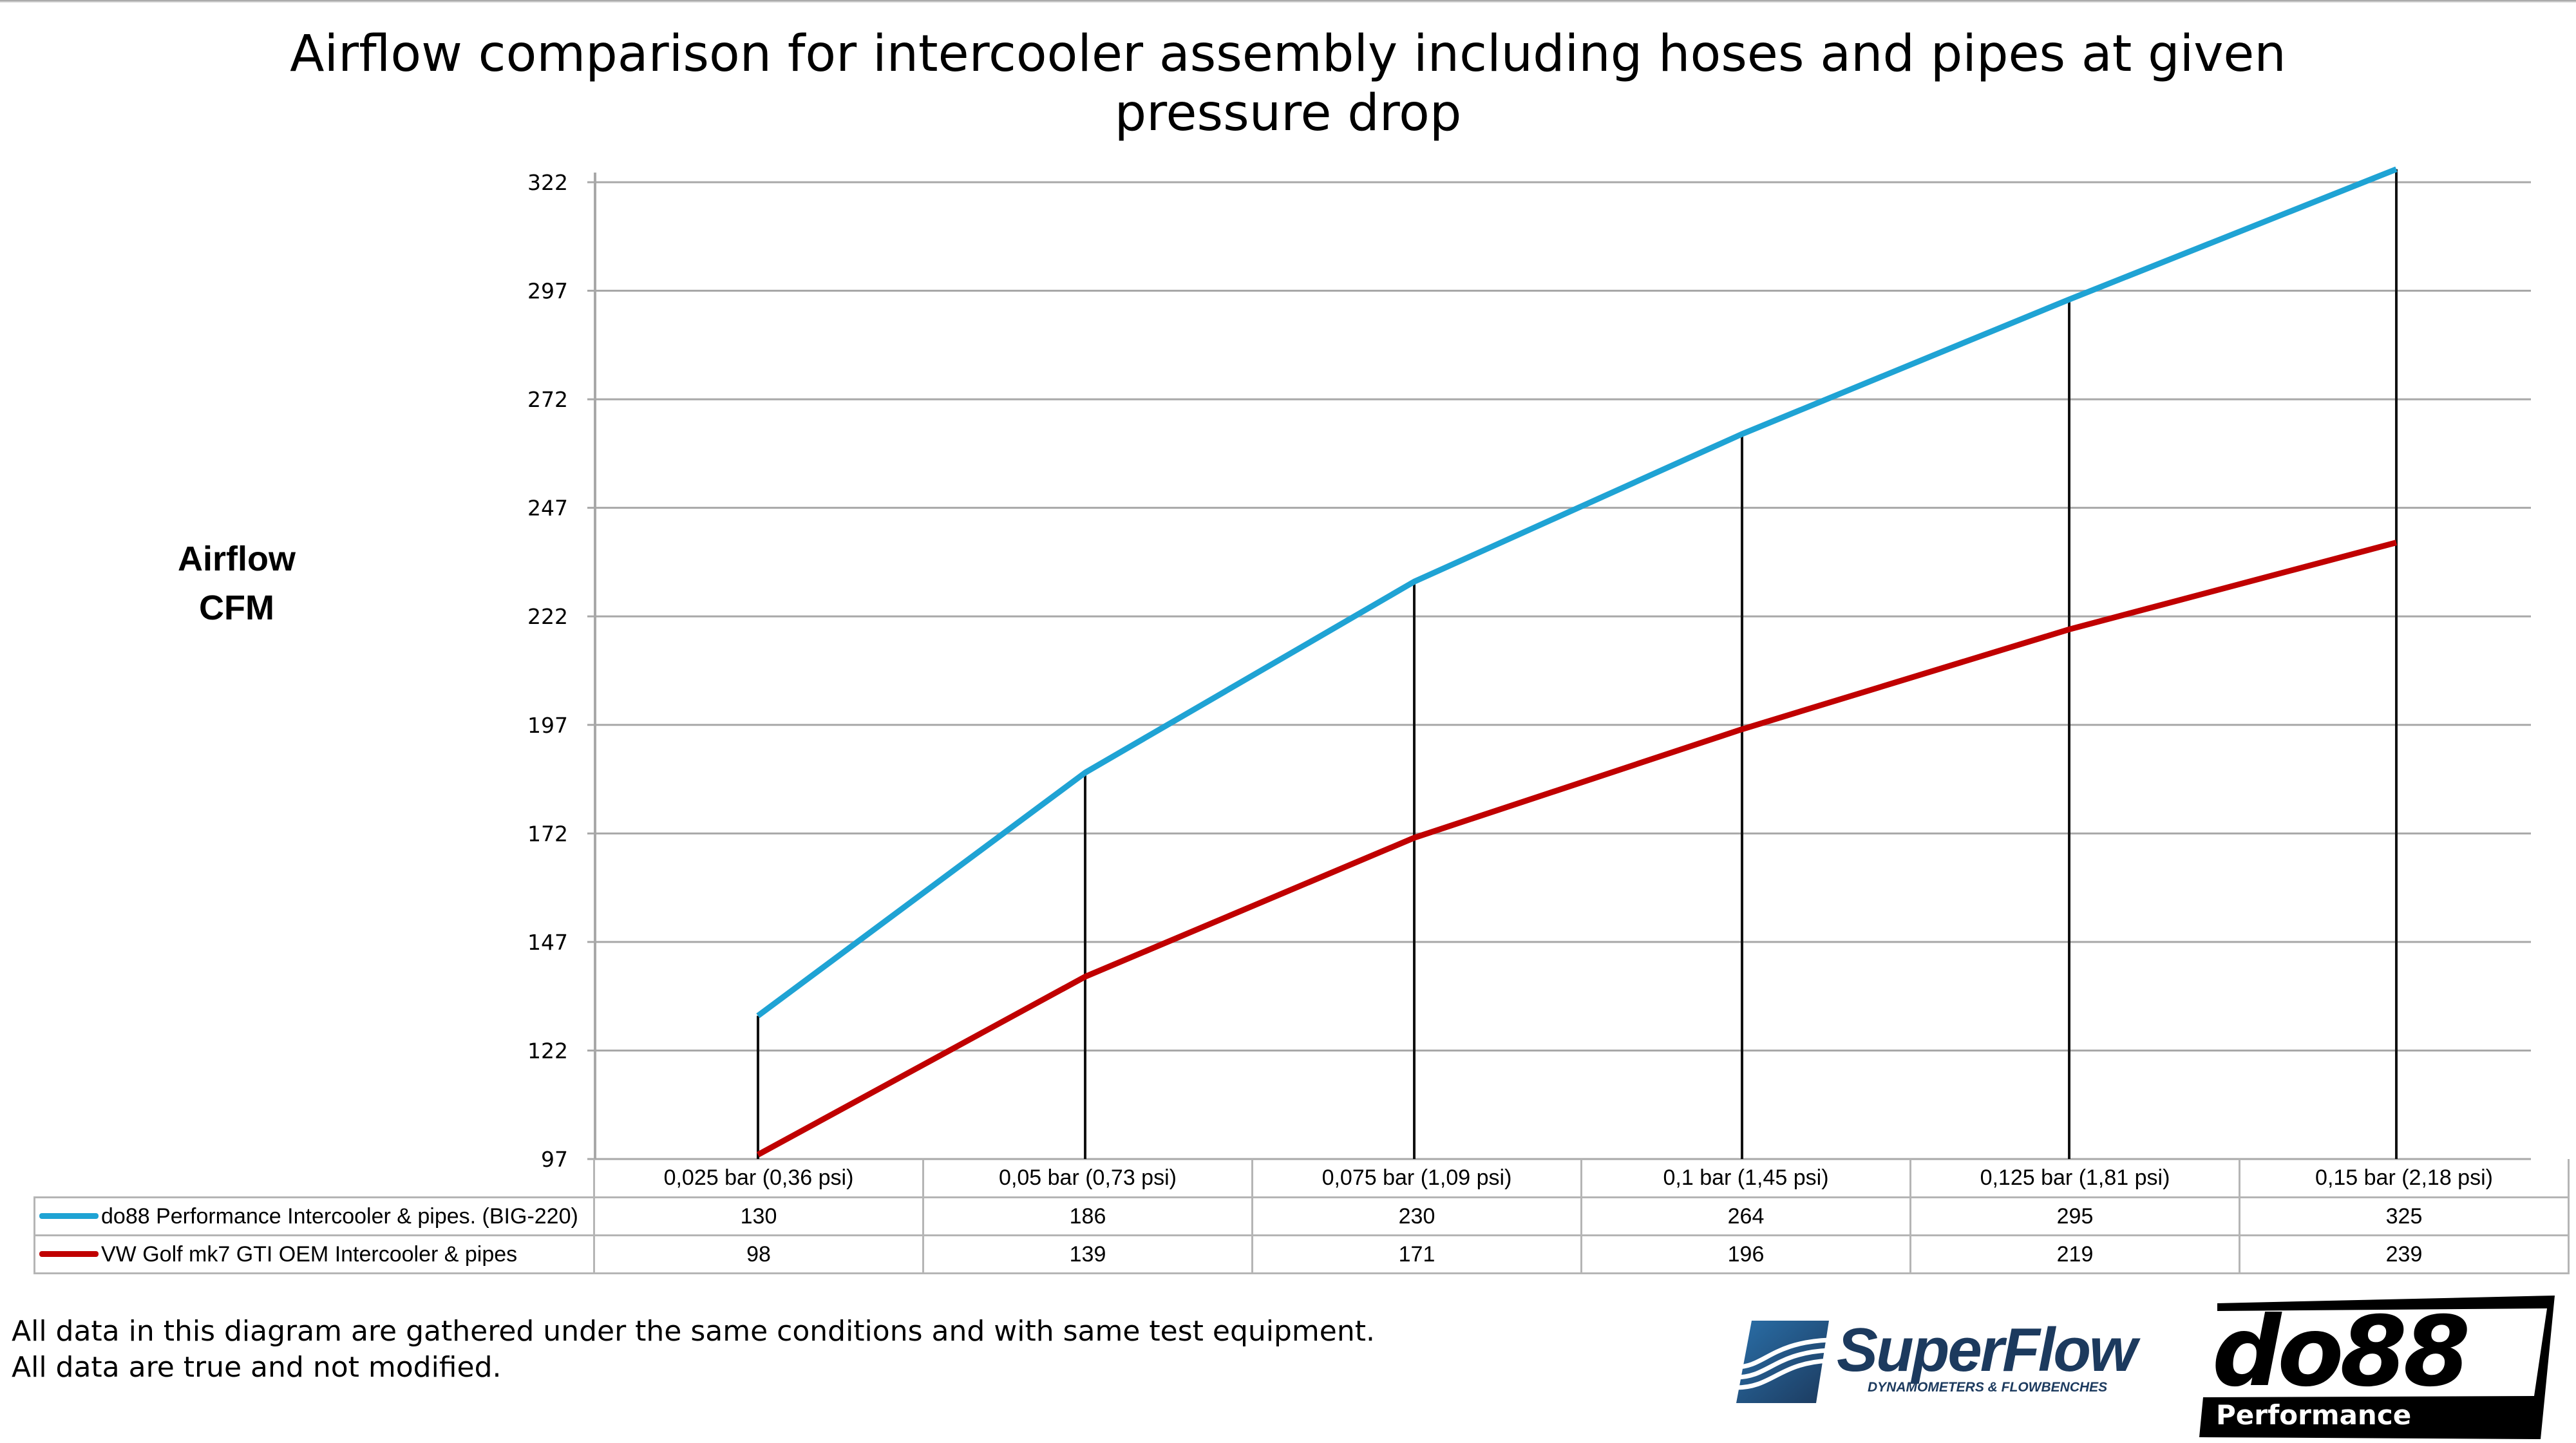 Image resolution: width=2576 pixels, height=1443 pixels. I want to click on table-cell: 186, so click(1087, 1216).